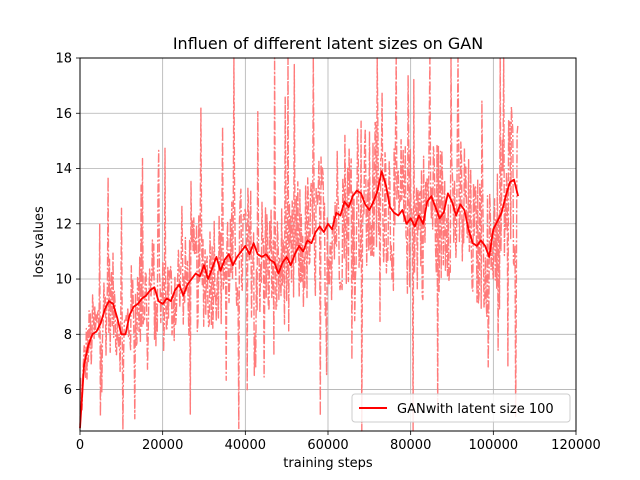  I want to click on y-tick-label: 6, so click(68, 390).